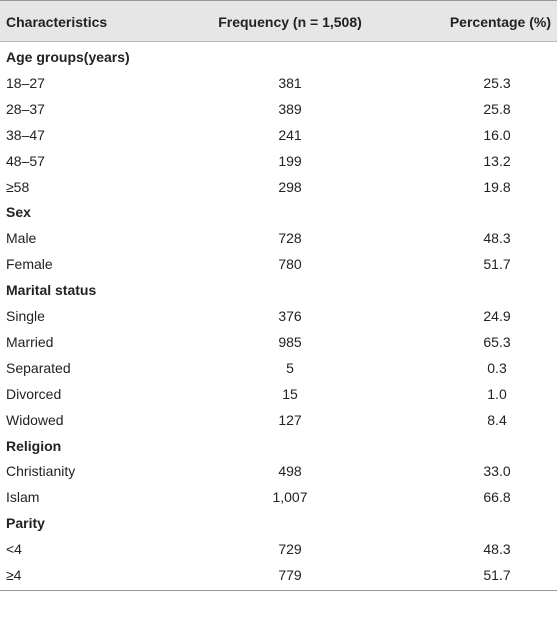 The width and height of the screenshot is (557, 619). Describe the element at coordinates (497, 497) in the screenshot. I see `percentage-cell: 66.8` at that location.